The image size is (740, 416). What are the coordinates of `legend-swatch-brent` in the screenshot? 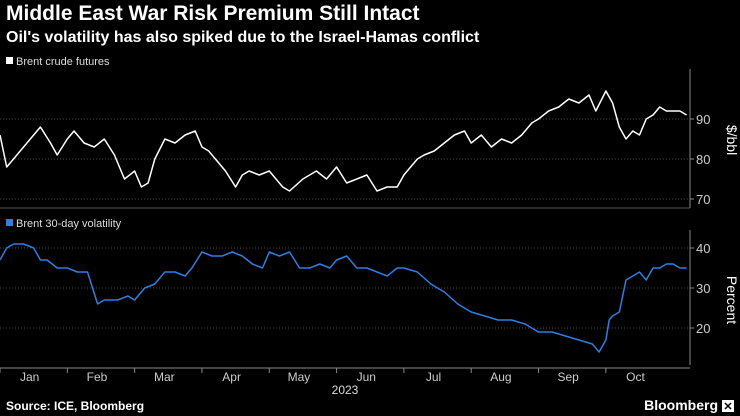 It's located at (9, 60).